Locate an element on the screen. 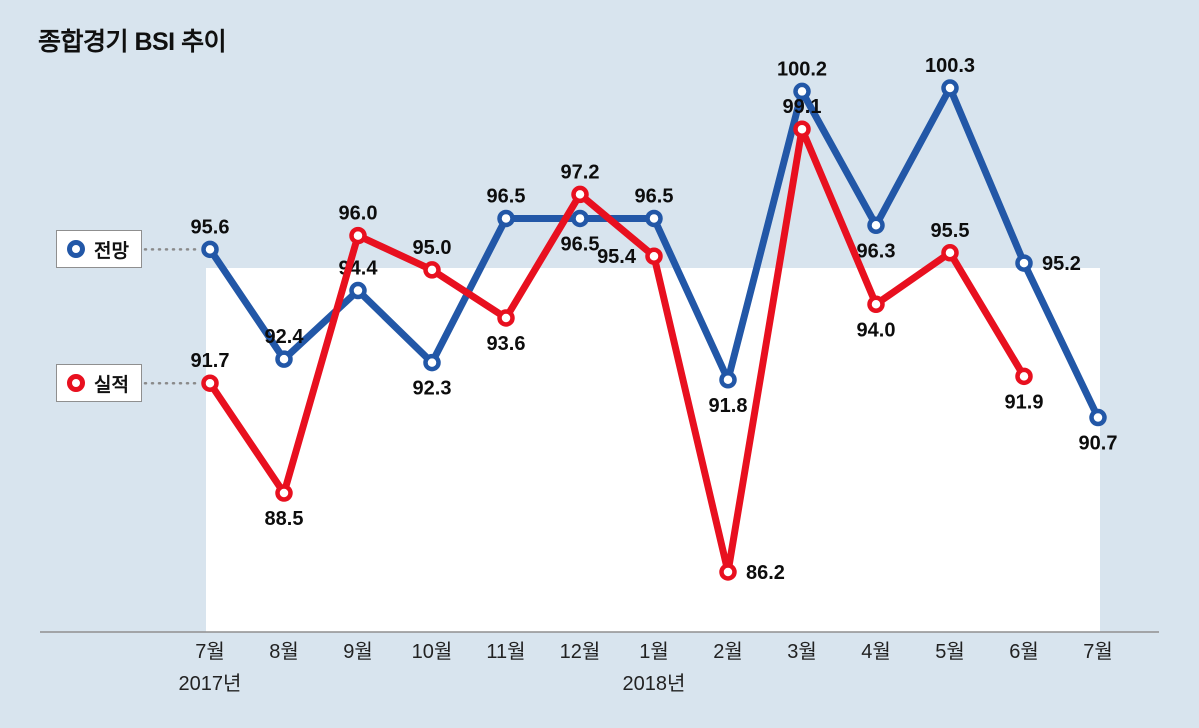  month-label: 8월 is located at coordinates (284, 651).